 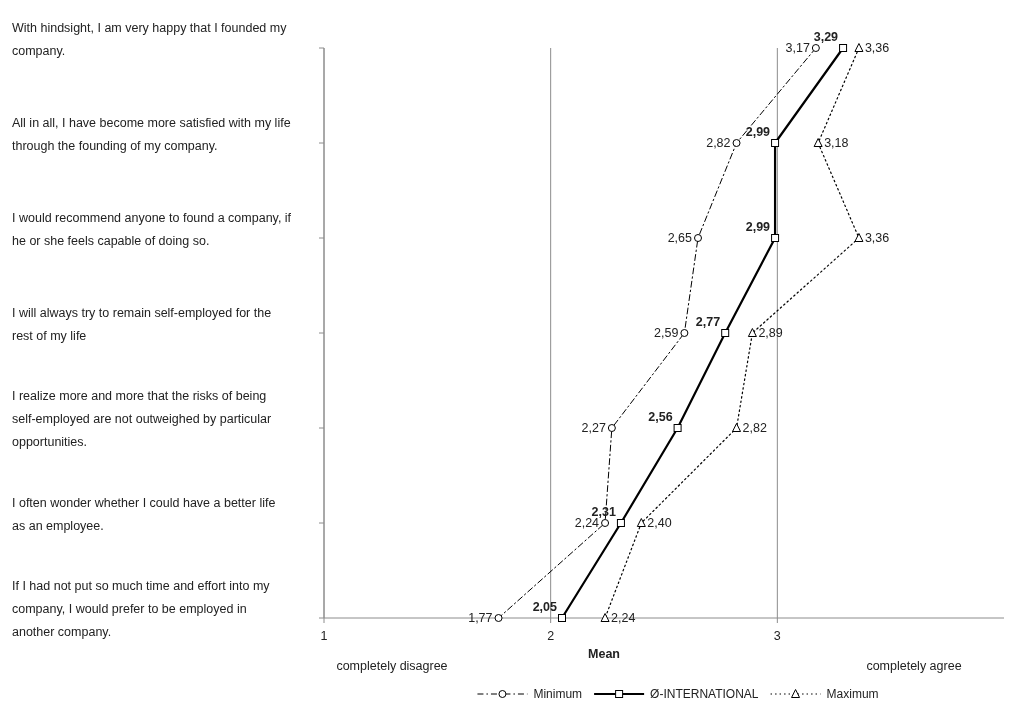 I want to click on y-tick-label: I often wonder whether I could have a better life as an employee., so click(x=144, y=514).